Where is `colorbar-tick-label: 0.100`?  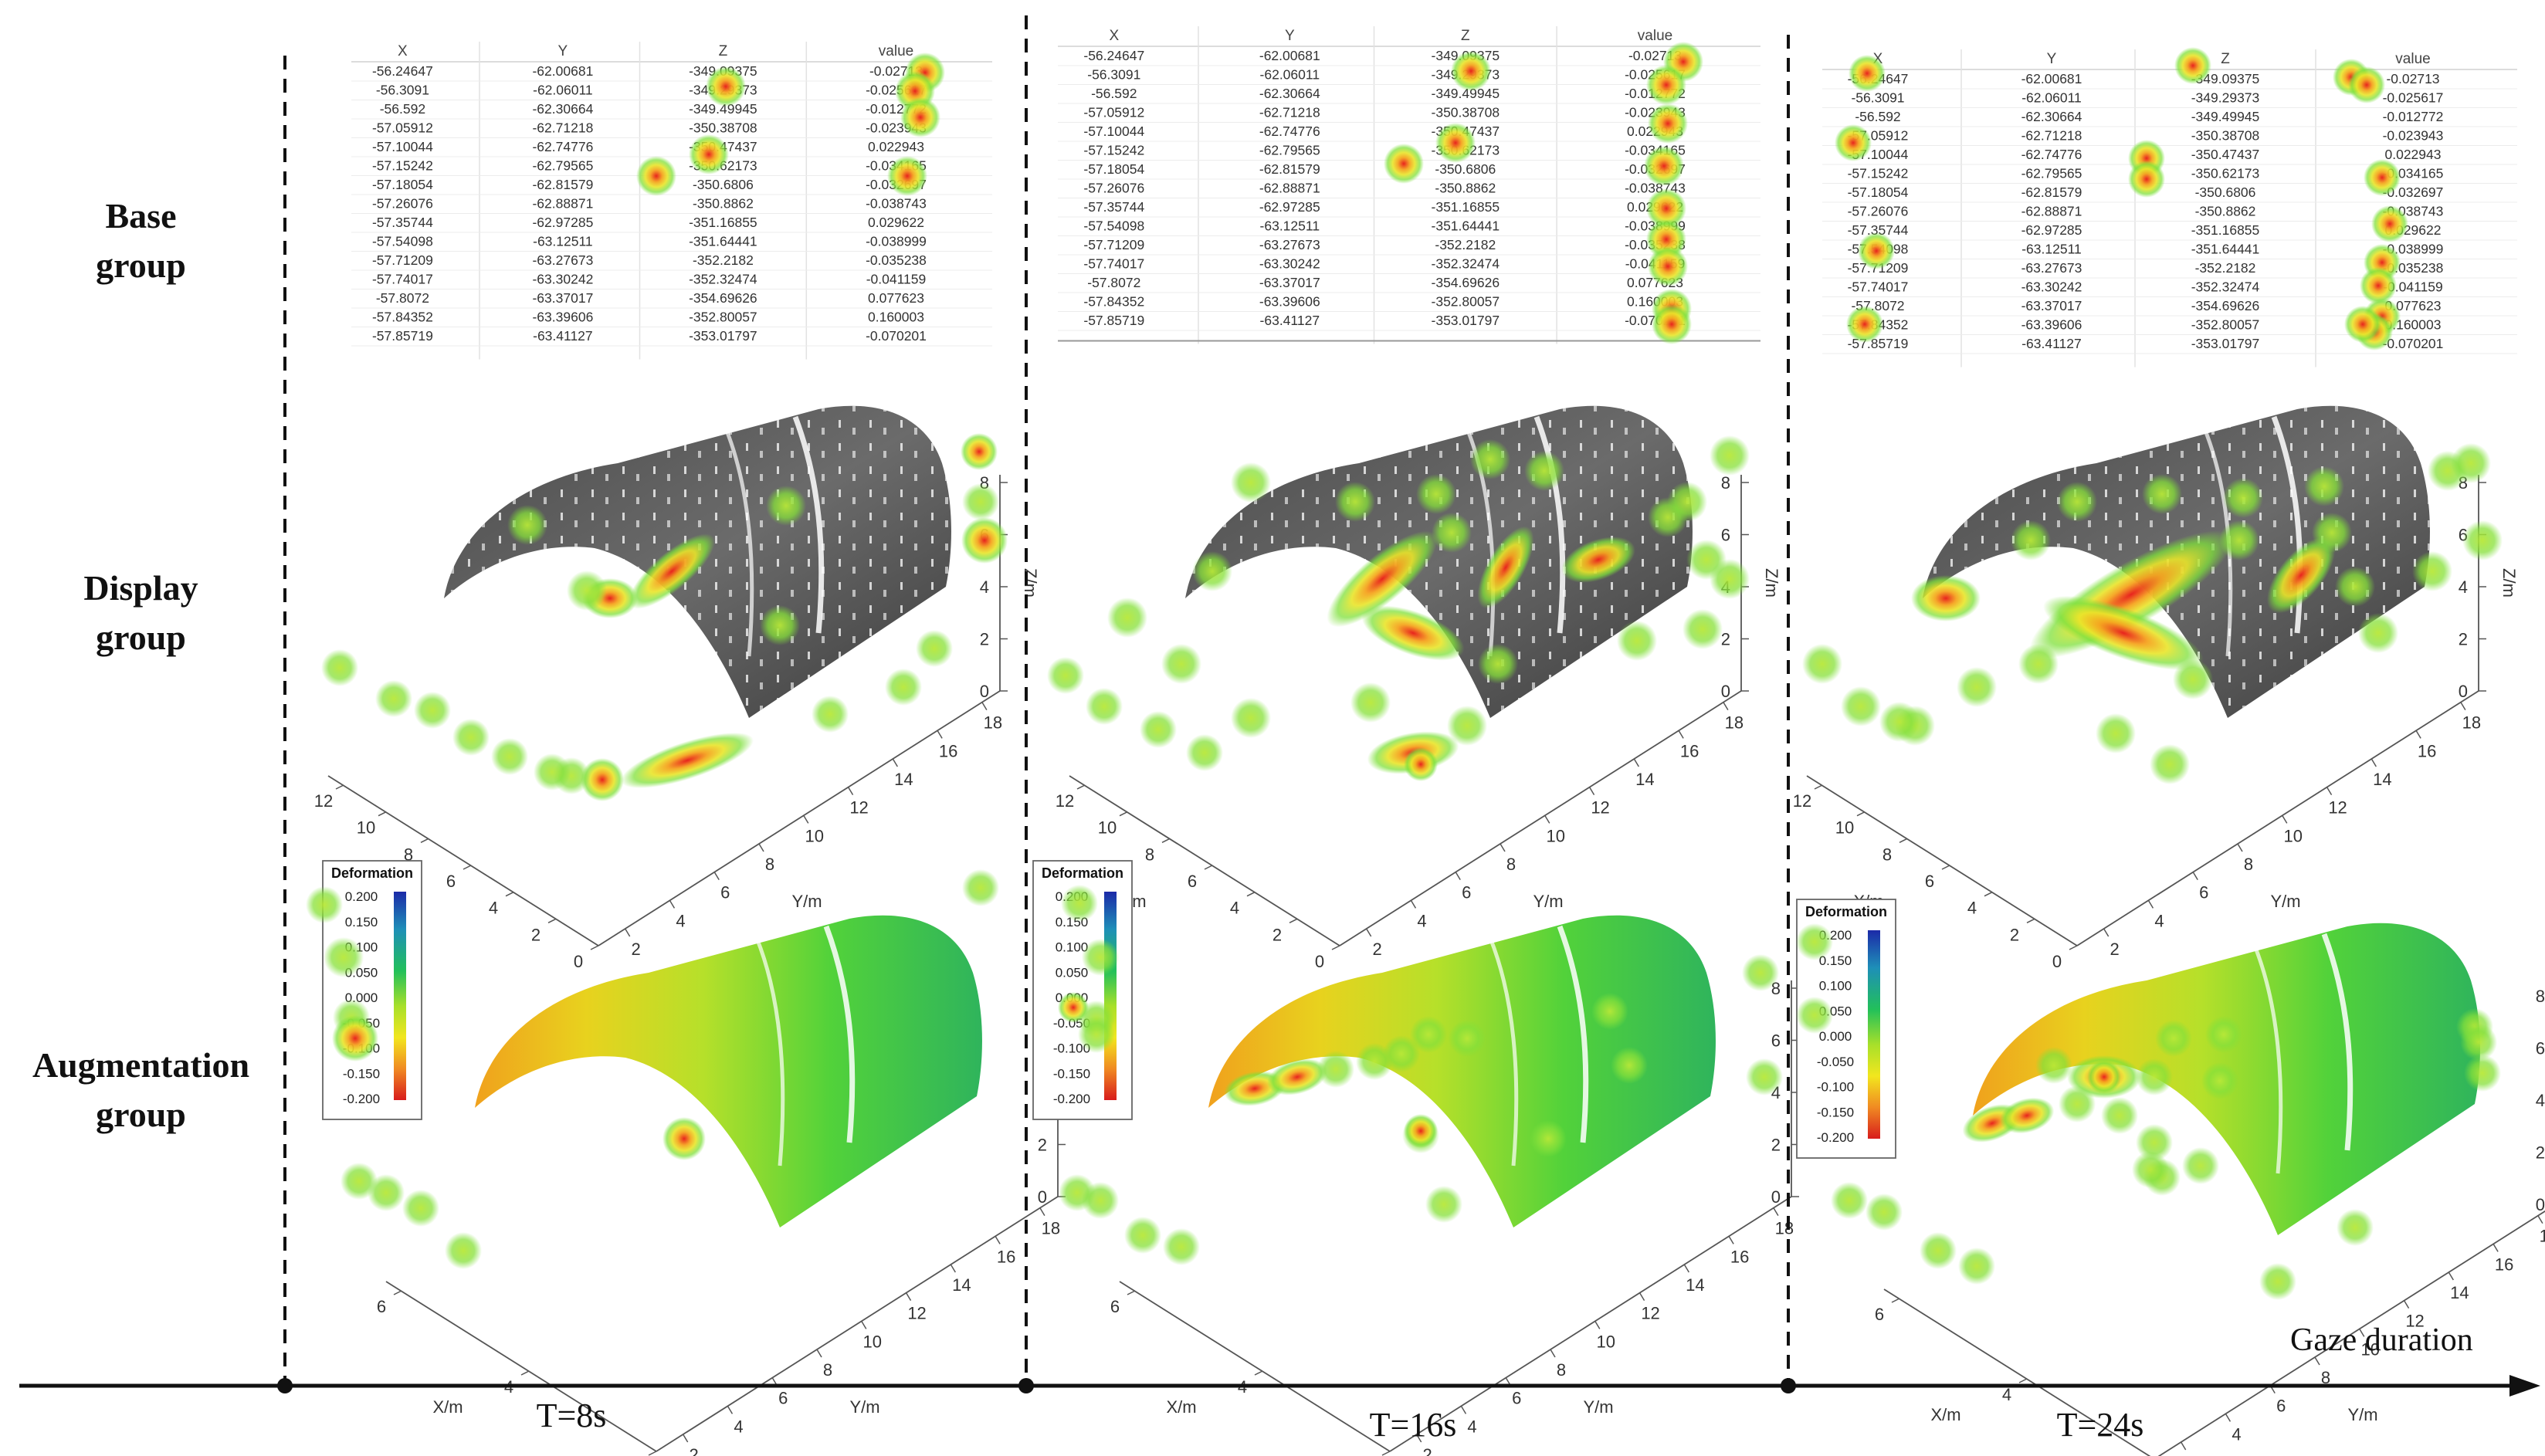
colorbar-tick-label: 0.100 is located at coordinates (1072, 947).